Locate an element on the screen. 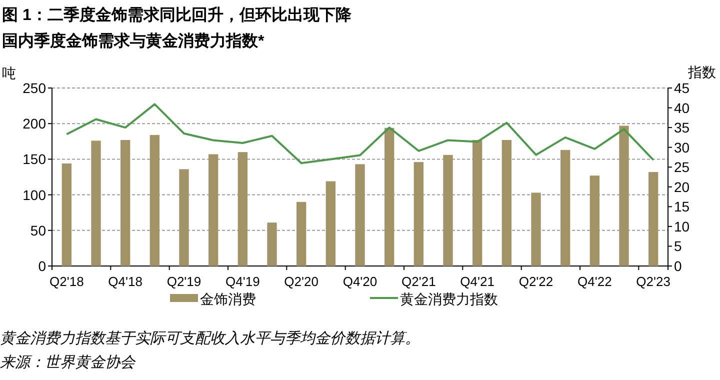  y-tick-label: 150 is located at coordinates (34, 159).